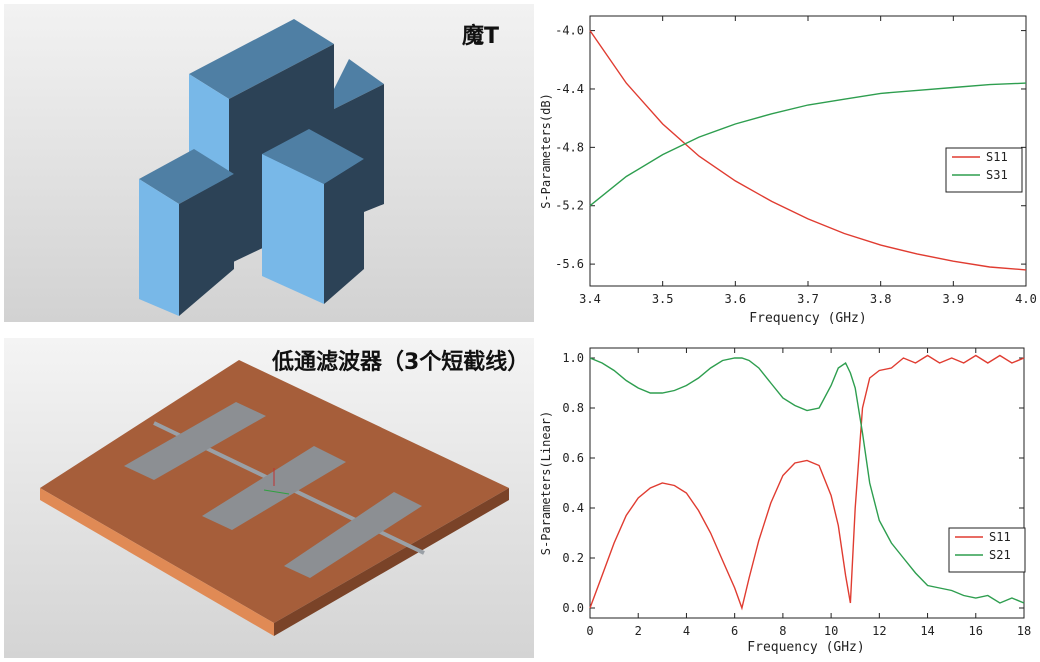 This screenshot has height=662, width=1040. What do you see at coordinates (831, 631) in the screenshot?
I see `x-tick-label: 10` at bounding box center [831, 631].